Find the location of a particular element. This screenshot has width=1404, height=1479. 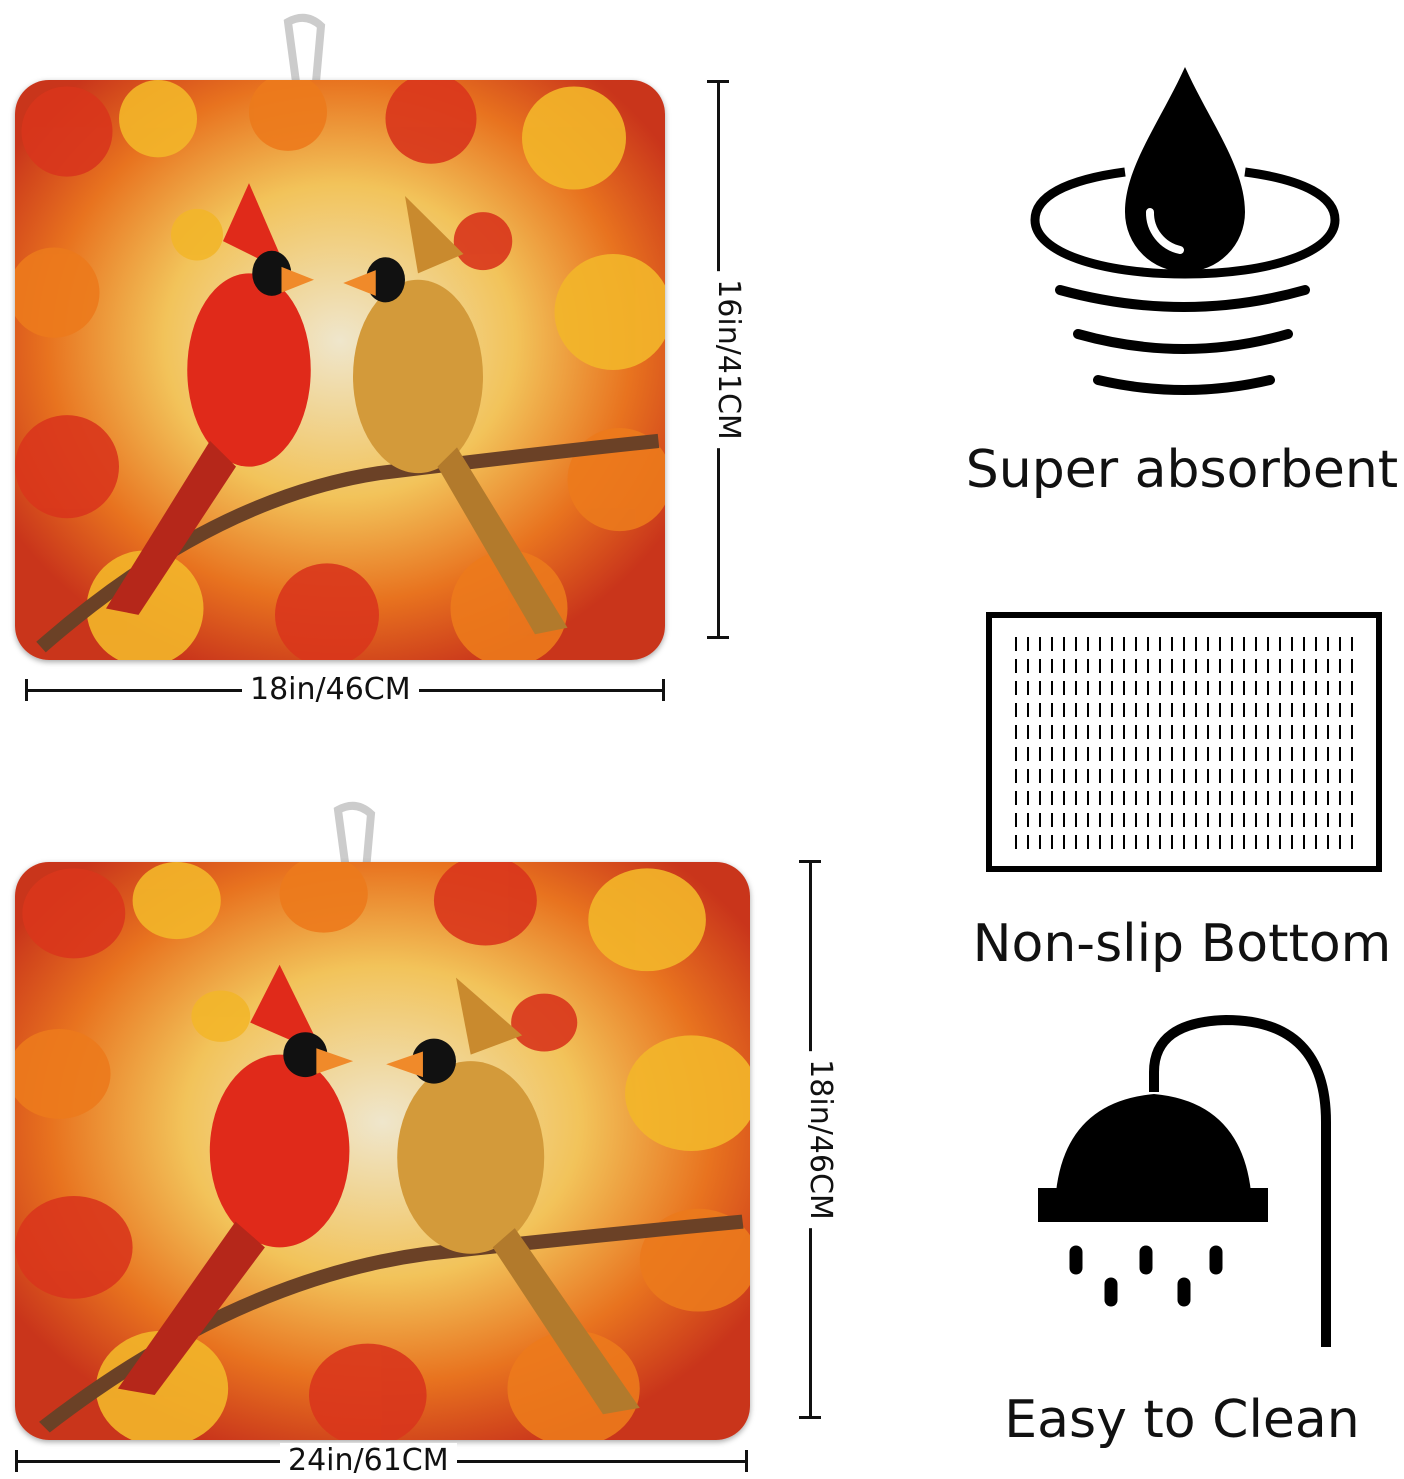

water-drop-icon is located at coordinates (1185, 231).